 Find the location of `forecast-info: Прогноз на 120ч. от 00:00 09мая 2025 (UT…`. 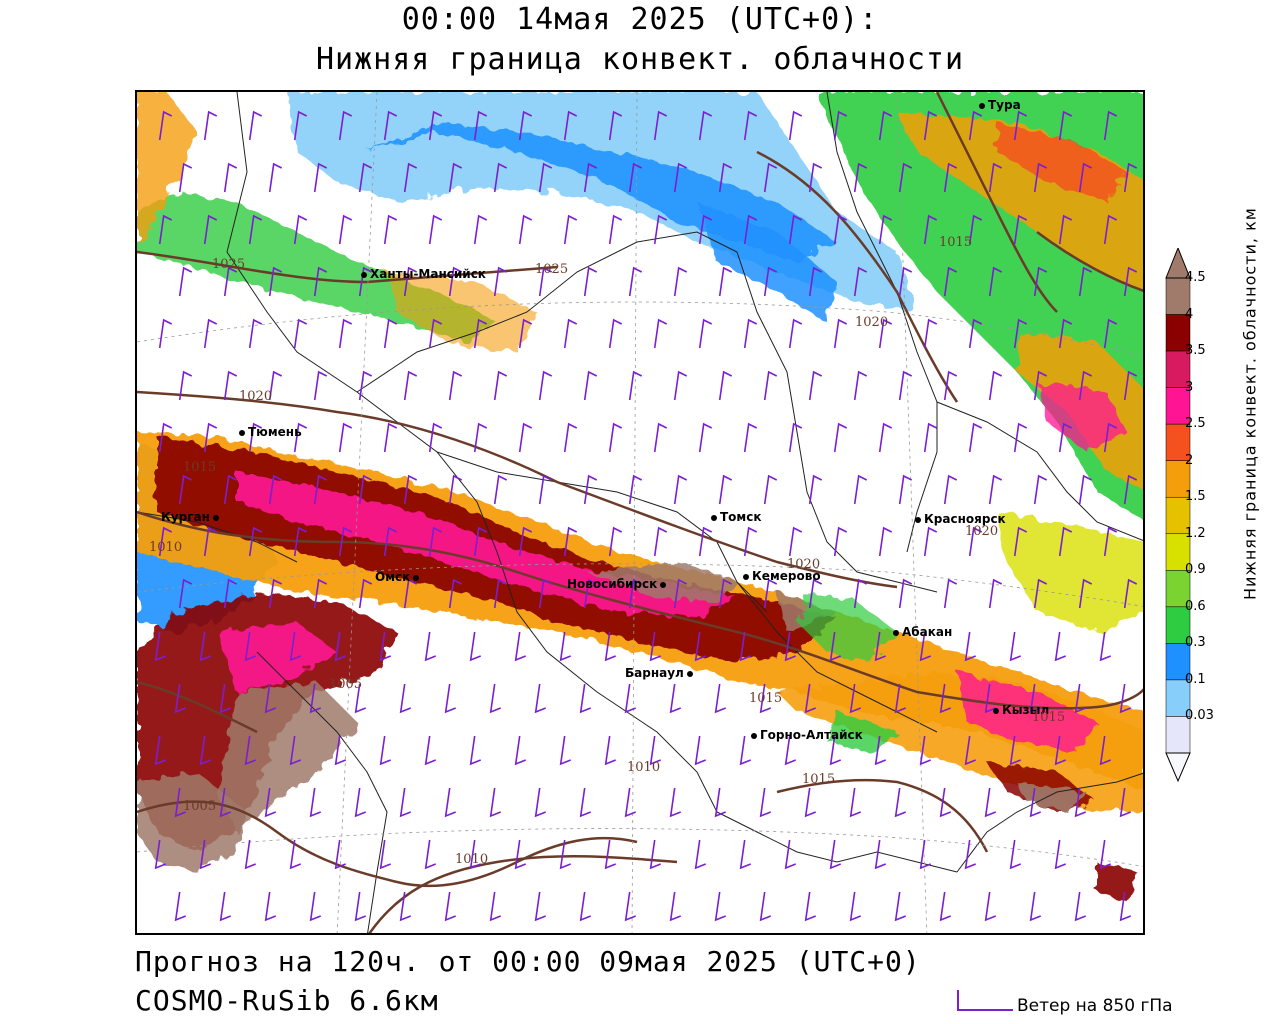

forecast-info: Прогноз на 120ч. от 00:00 09мая 2025 (UT… is located at coordinates (528, 961).